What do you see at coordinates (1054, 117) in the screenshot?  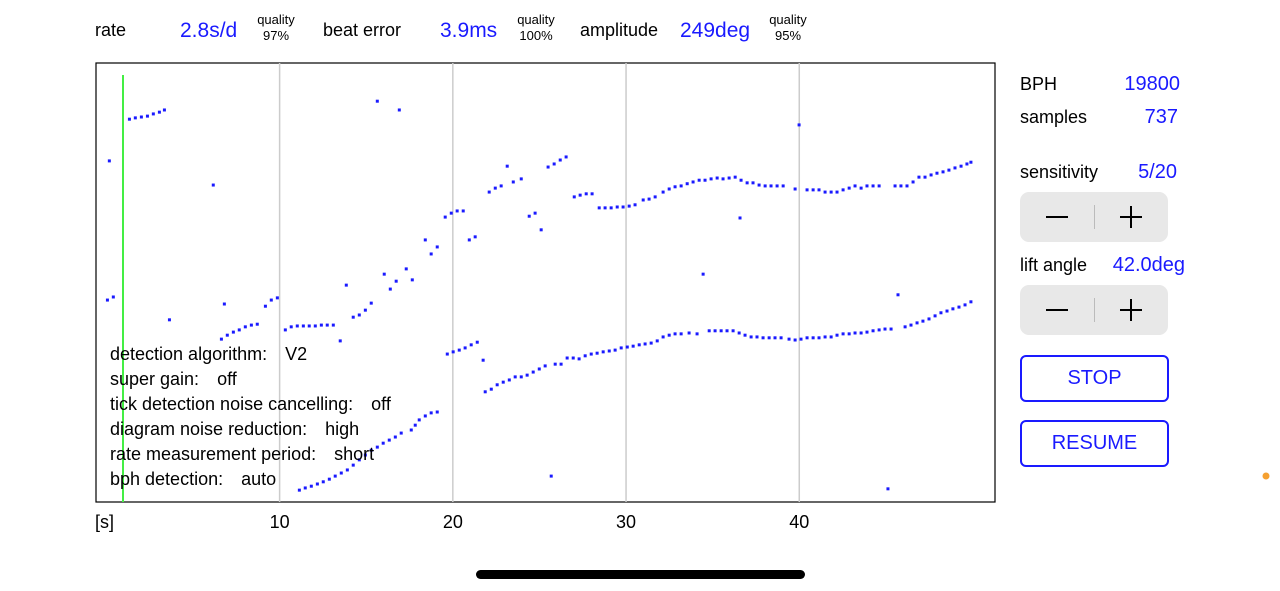 I see `samples-label: samples` at bounding box center [1054, 117].